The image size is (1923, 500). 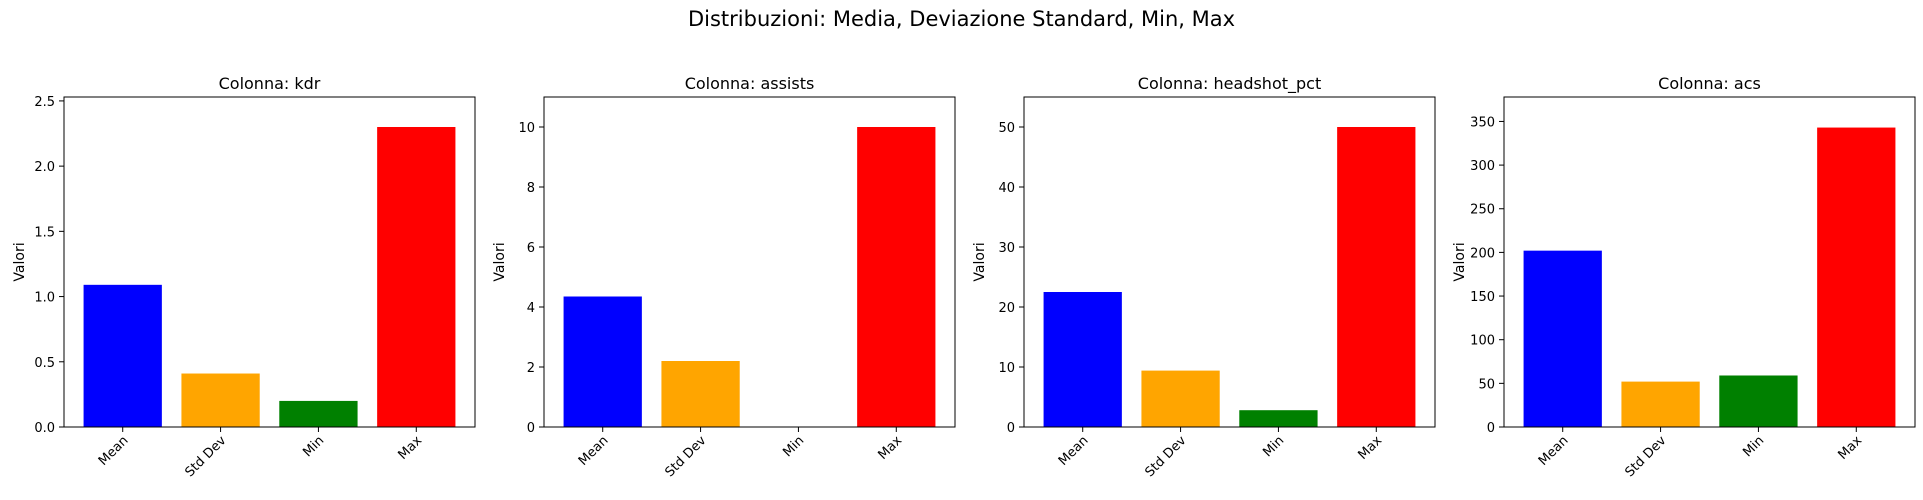 What do you see at coordinates (1006, 188) in the screenshot?
I see `y-tick-label: 40` at bounding box center [1006, 188].